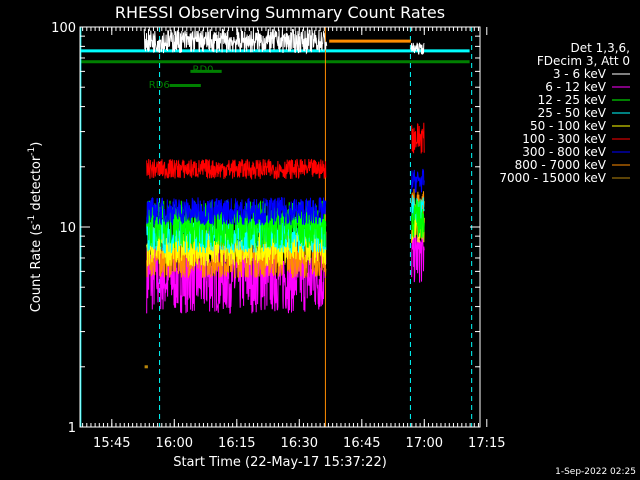 This screenshot has width=640, height=480. Describe the element at coordinates (236, 443) in the screenshot. I see `x-tick-label-2: 16:15` at that location.